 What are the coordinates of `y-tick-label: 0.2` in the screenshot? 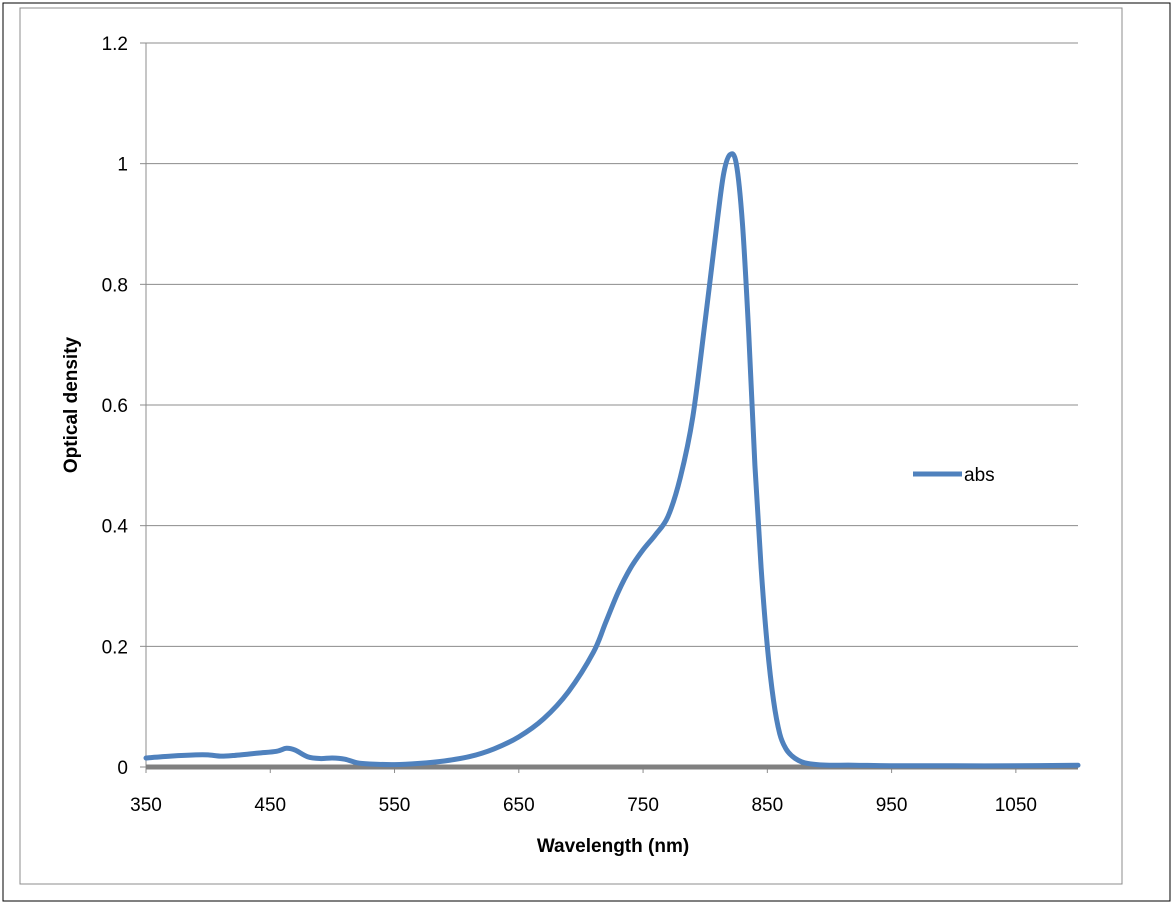 It's located at (115, 647).